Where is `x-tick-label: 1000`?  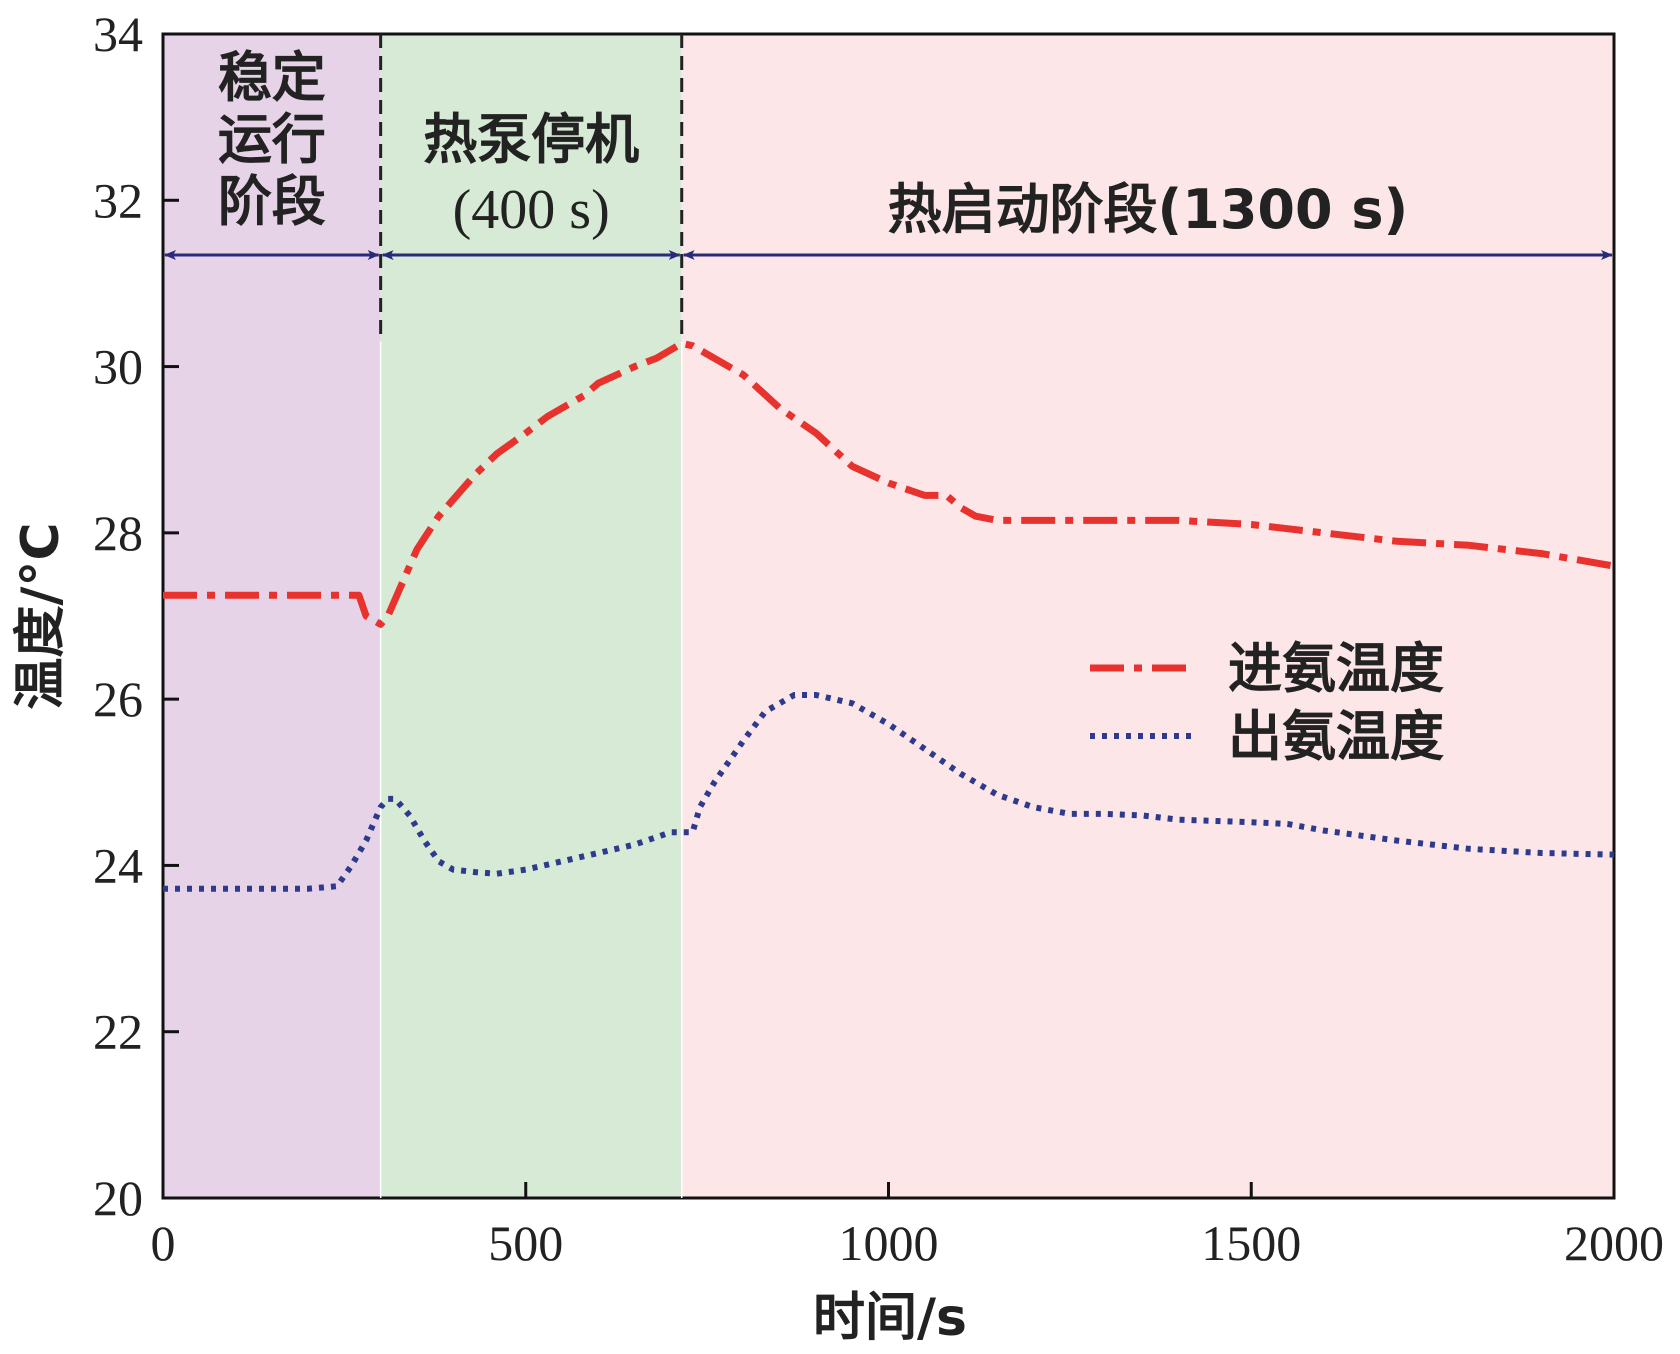
x-tick-label: 1000 is located at coordinates (889, 1243).